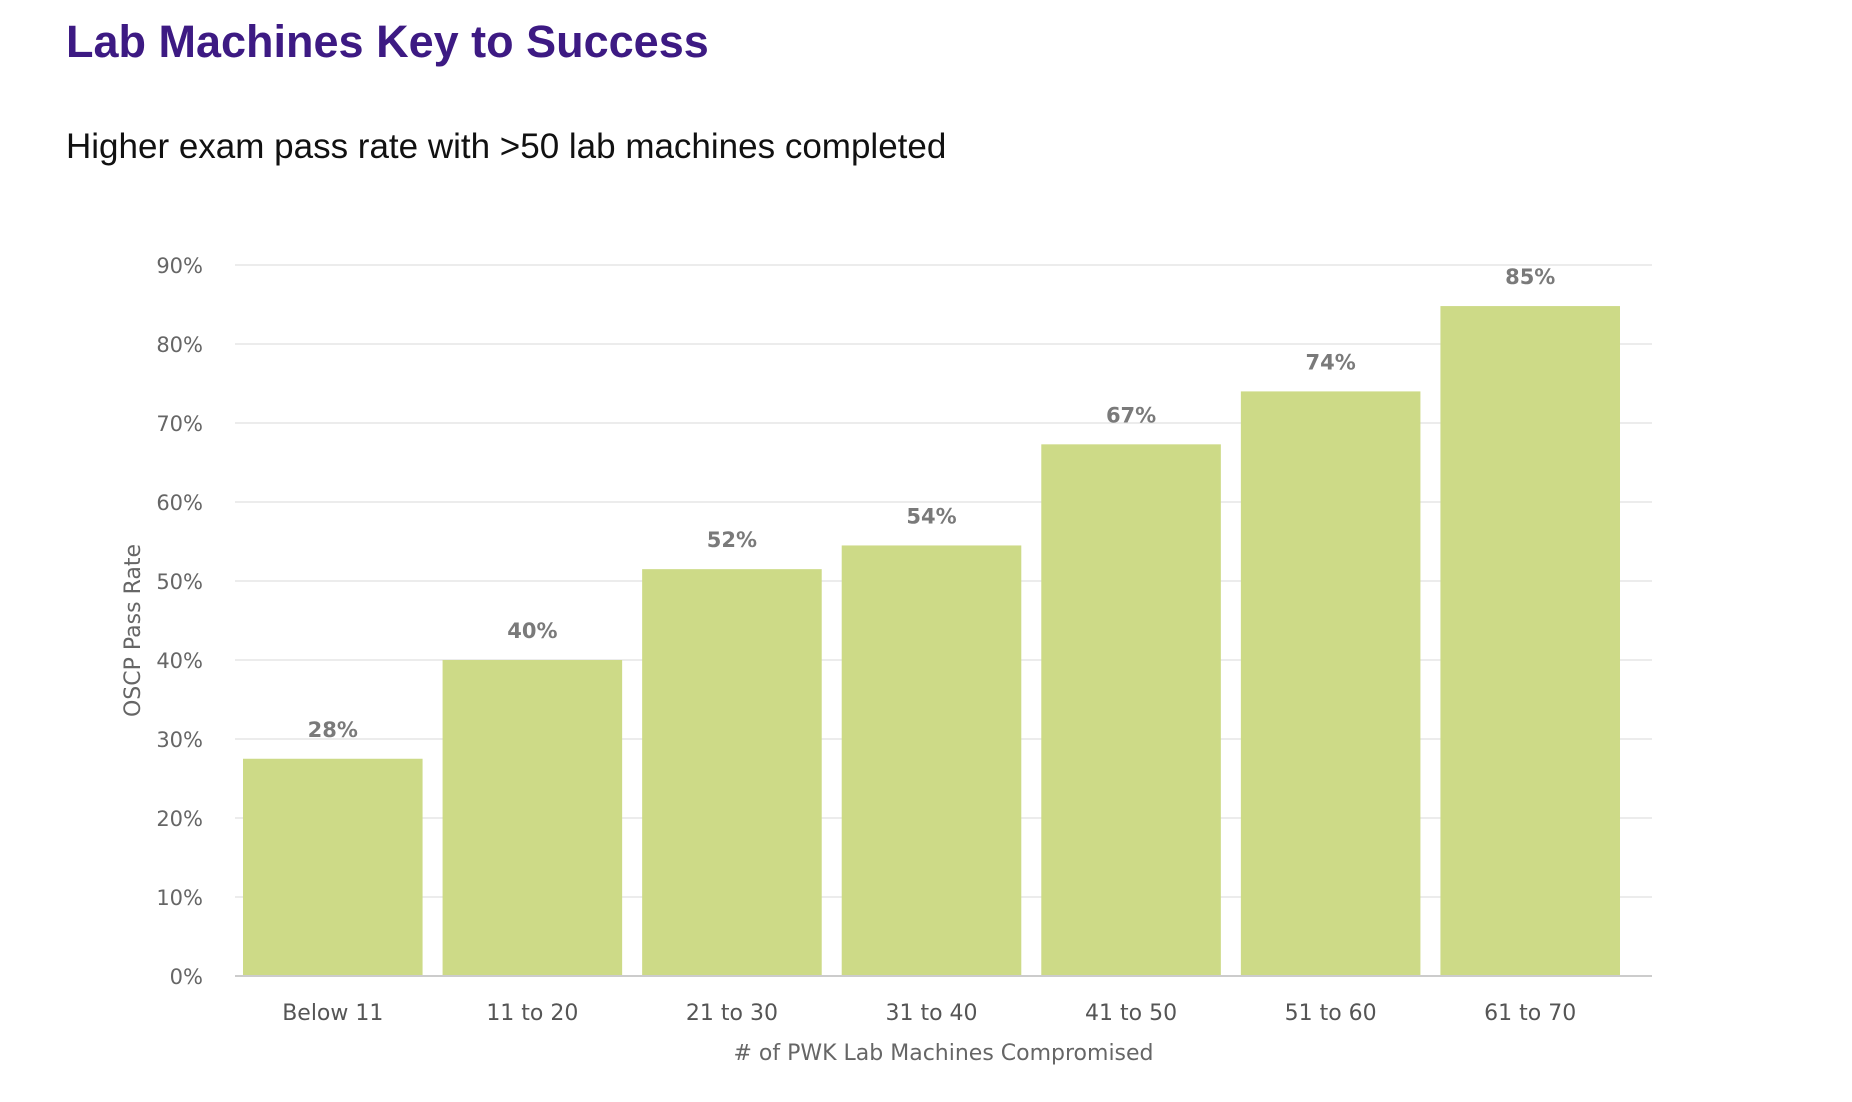 The height and width of the screenshot is (1102, 1852). I want to click on y-tick-label: 50%, so click(179, 582).